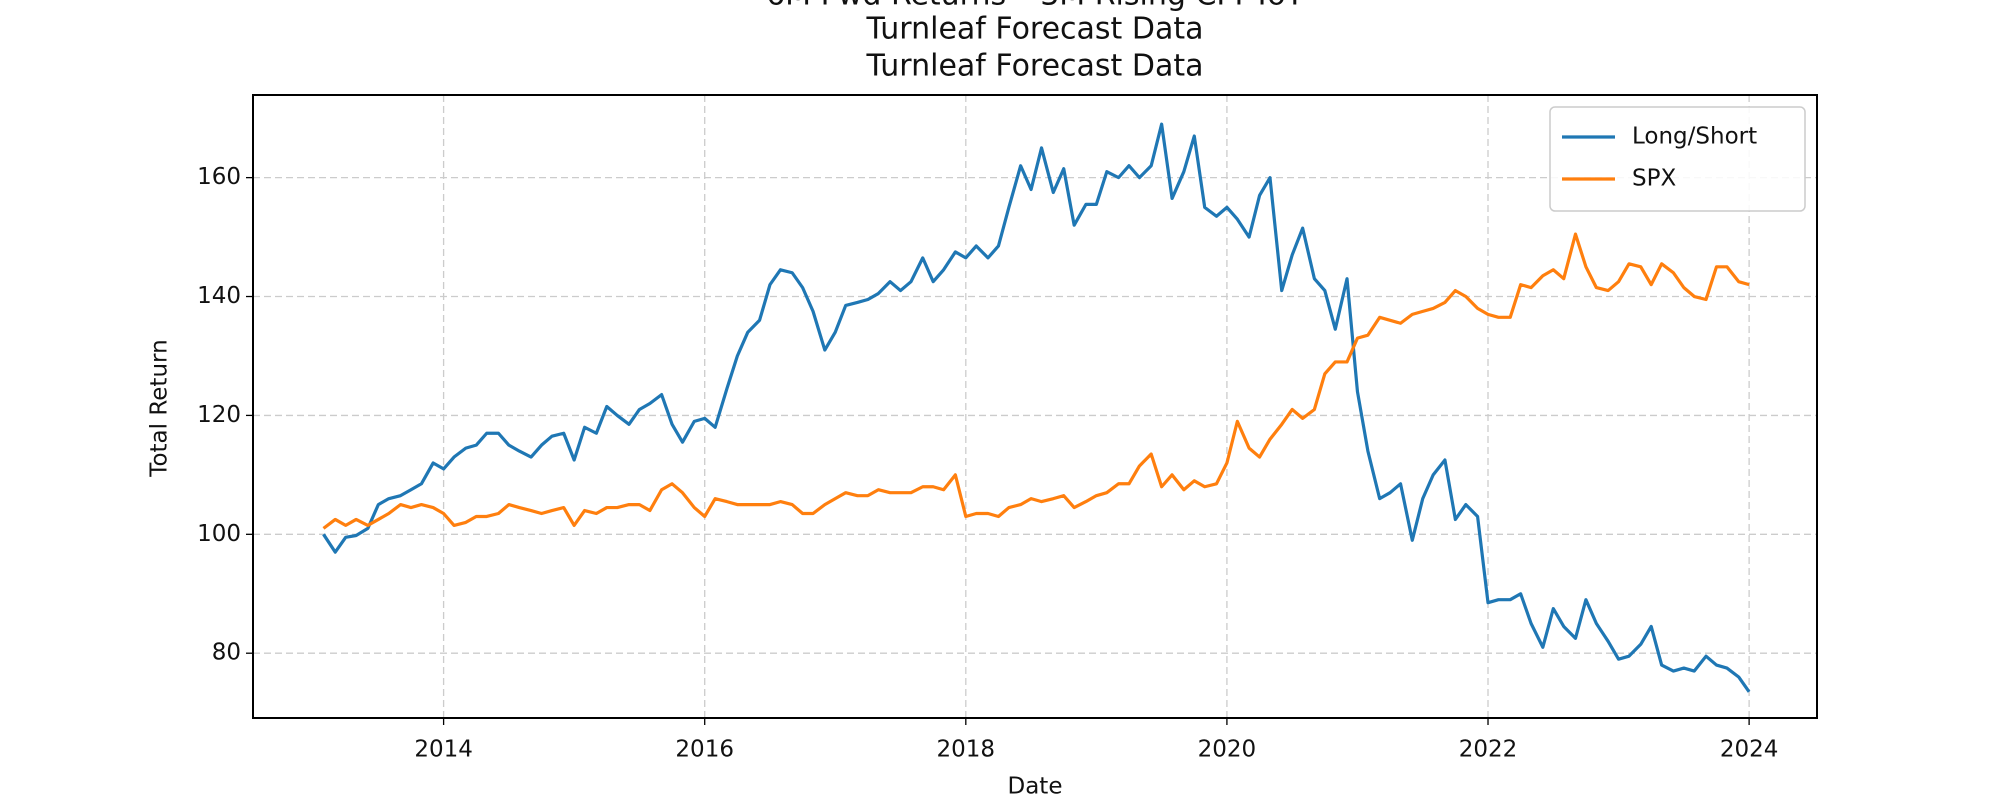  What do you see at coordinates (1677, 159) in the screenshot?
I see `legend-box` at bounding box center [1677, 159].